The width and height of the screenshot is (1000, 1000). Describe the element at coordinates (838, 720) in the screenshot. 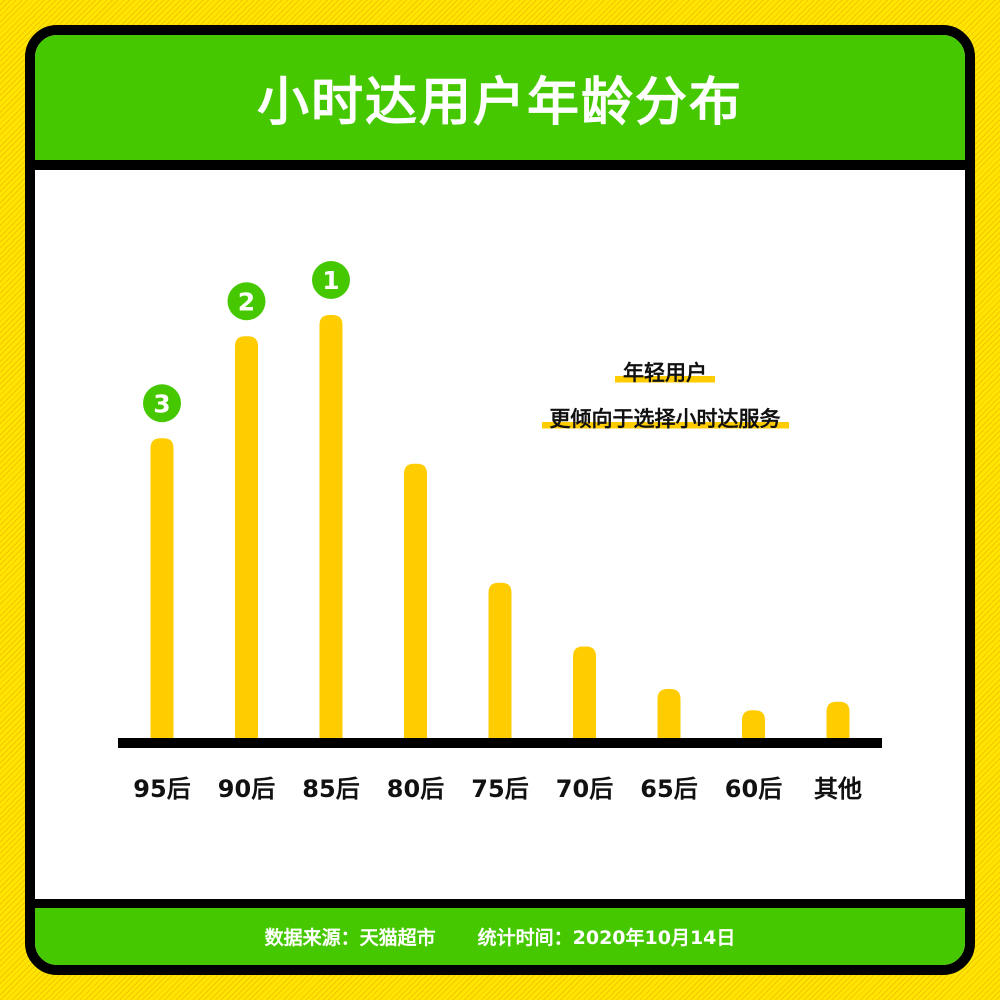

I see `bar-其他` at that location.